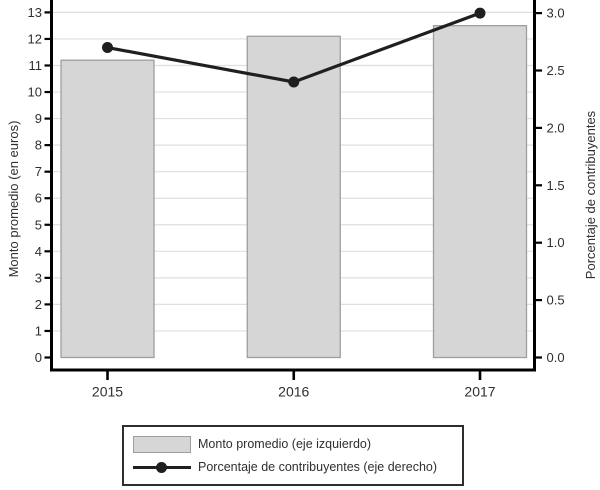 The height and width of the screenshot is (490, 600). Describe the element at coordinates (35, 92) in the screenshot. I see `left-tick-label: 10` at that location.